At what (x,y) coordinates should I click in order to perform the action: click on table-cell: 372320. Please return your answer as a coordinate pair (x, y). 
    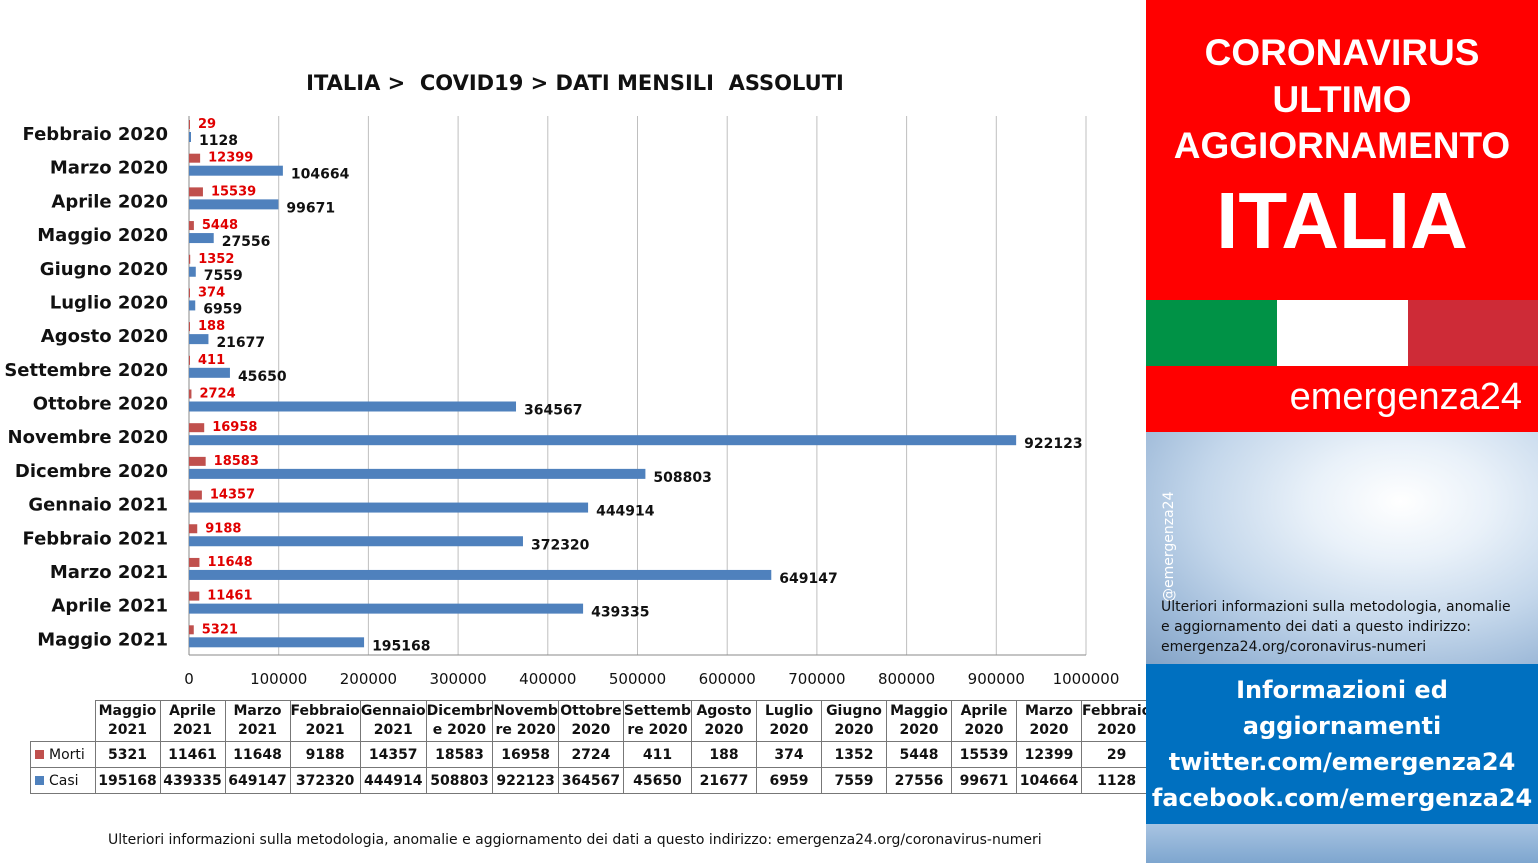
    Looking at the image, I should click on (325, 780).